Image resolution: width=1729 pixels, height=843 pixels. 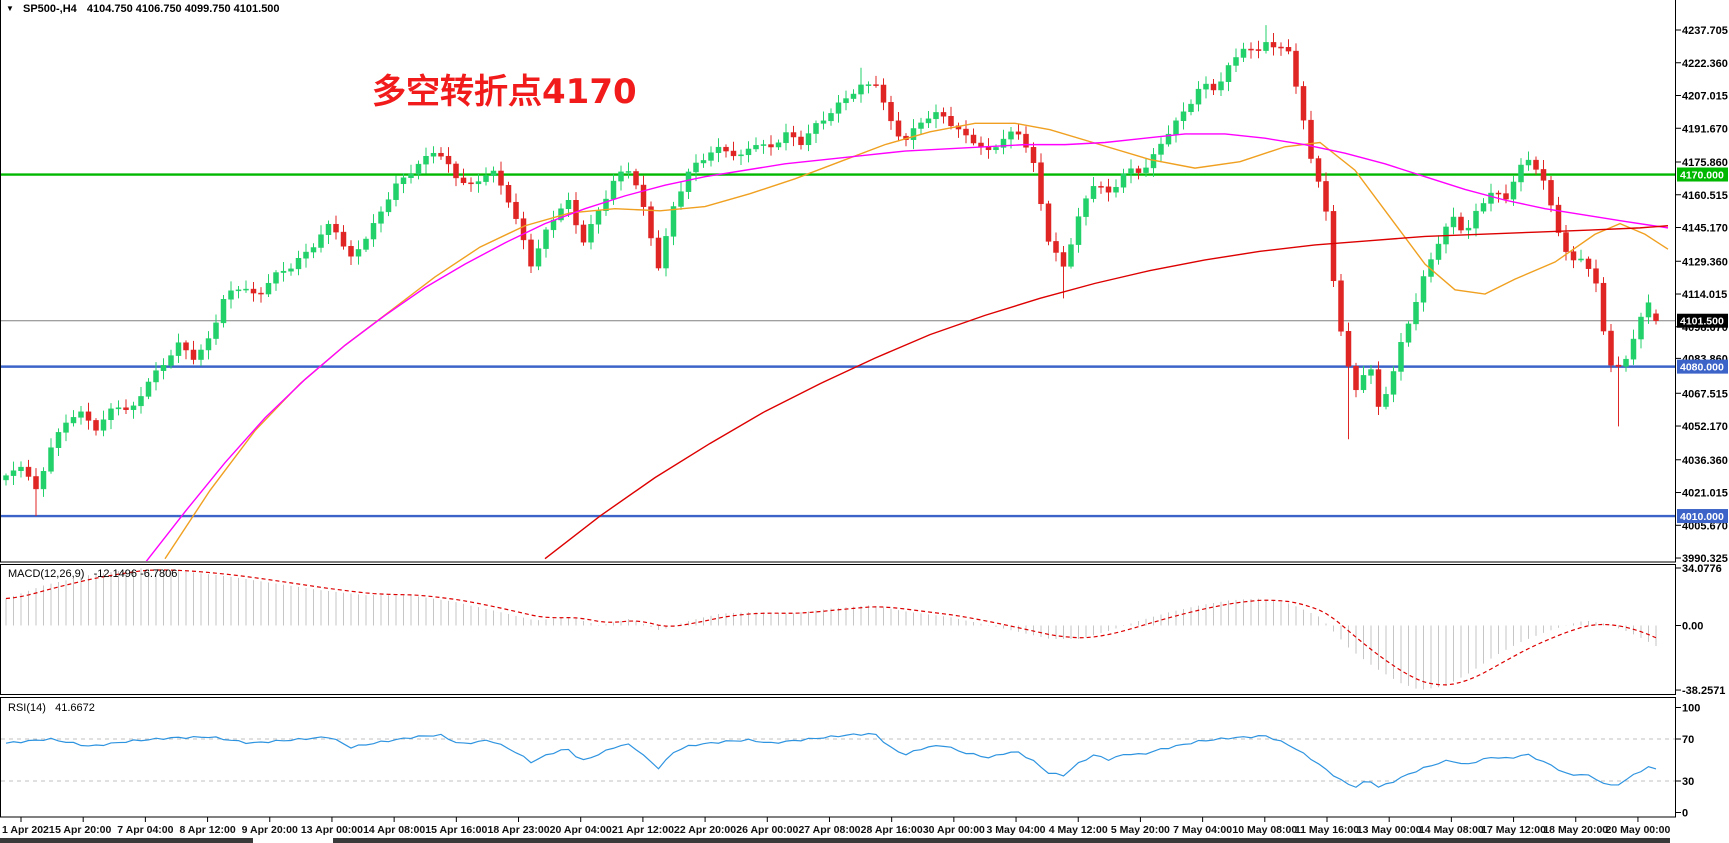 What do you see at coordinates (207, 830) in the screenshot?
I see `time-axis-label: 8 Apr 12:00` at bounding box center [207, 830].